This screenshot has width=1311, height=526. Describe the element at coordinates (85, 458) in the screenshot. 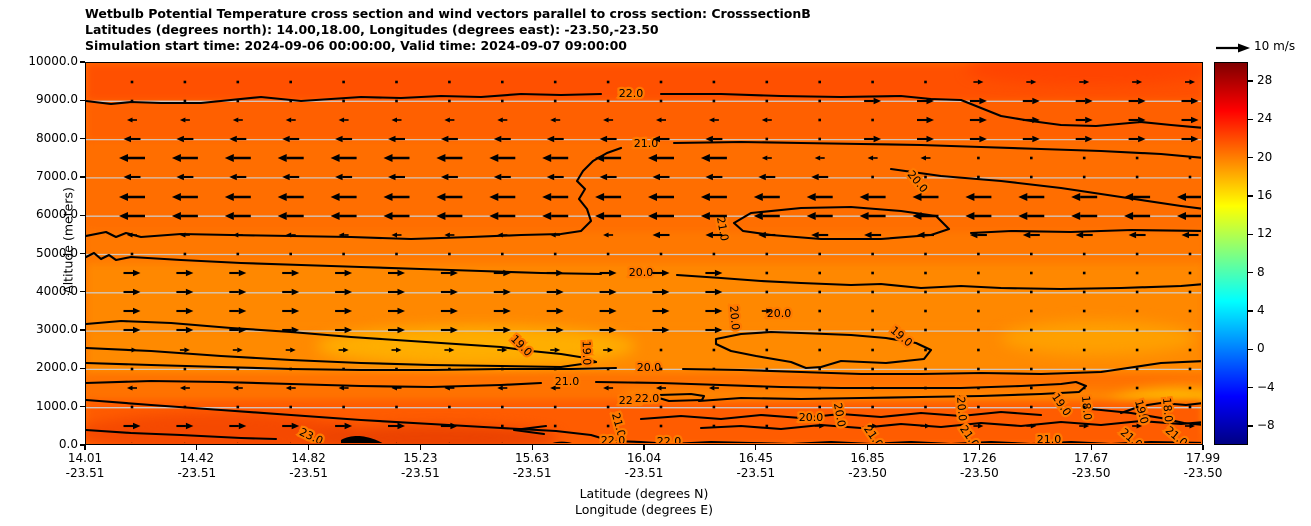

I see `x-tick-latitude: 14.01` at that location.